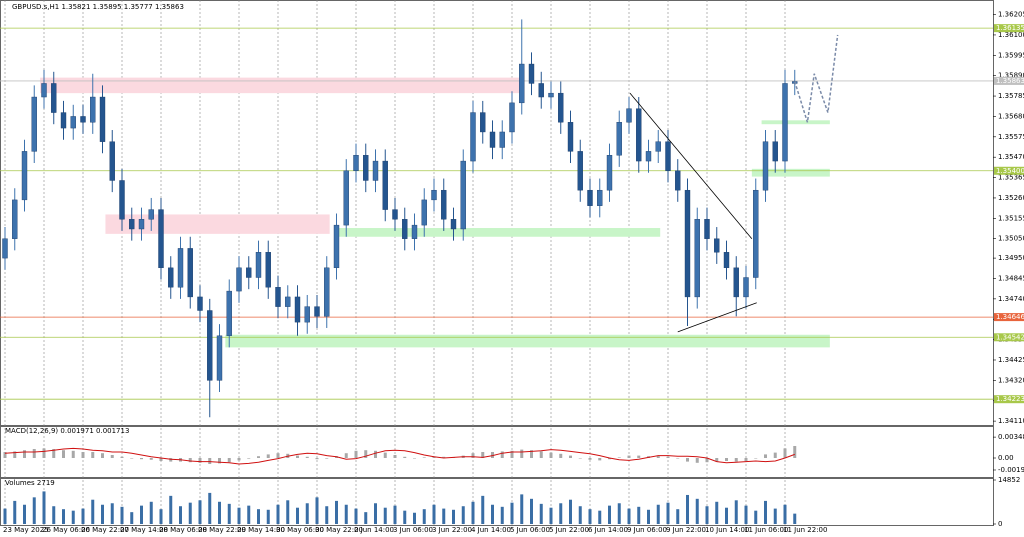  What do you see at coordinates (1011, 15) in the screenshot?
I see `y-tick-label: 1.36205` at bounding box center [1011, 15].